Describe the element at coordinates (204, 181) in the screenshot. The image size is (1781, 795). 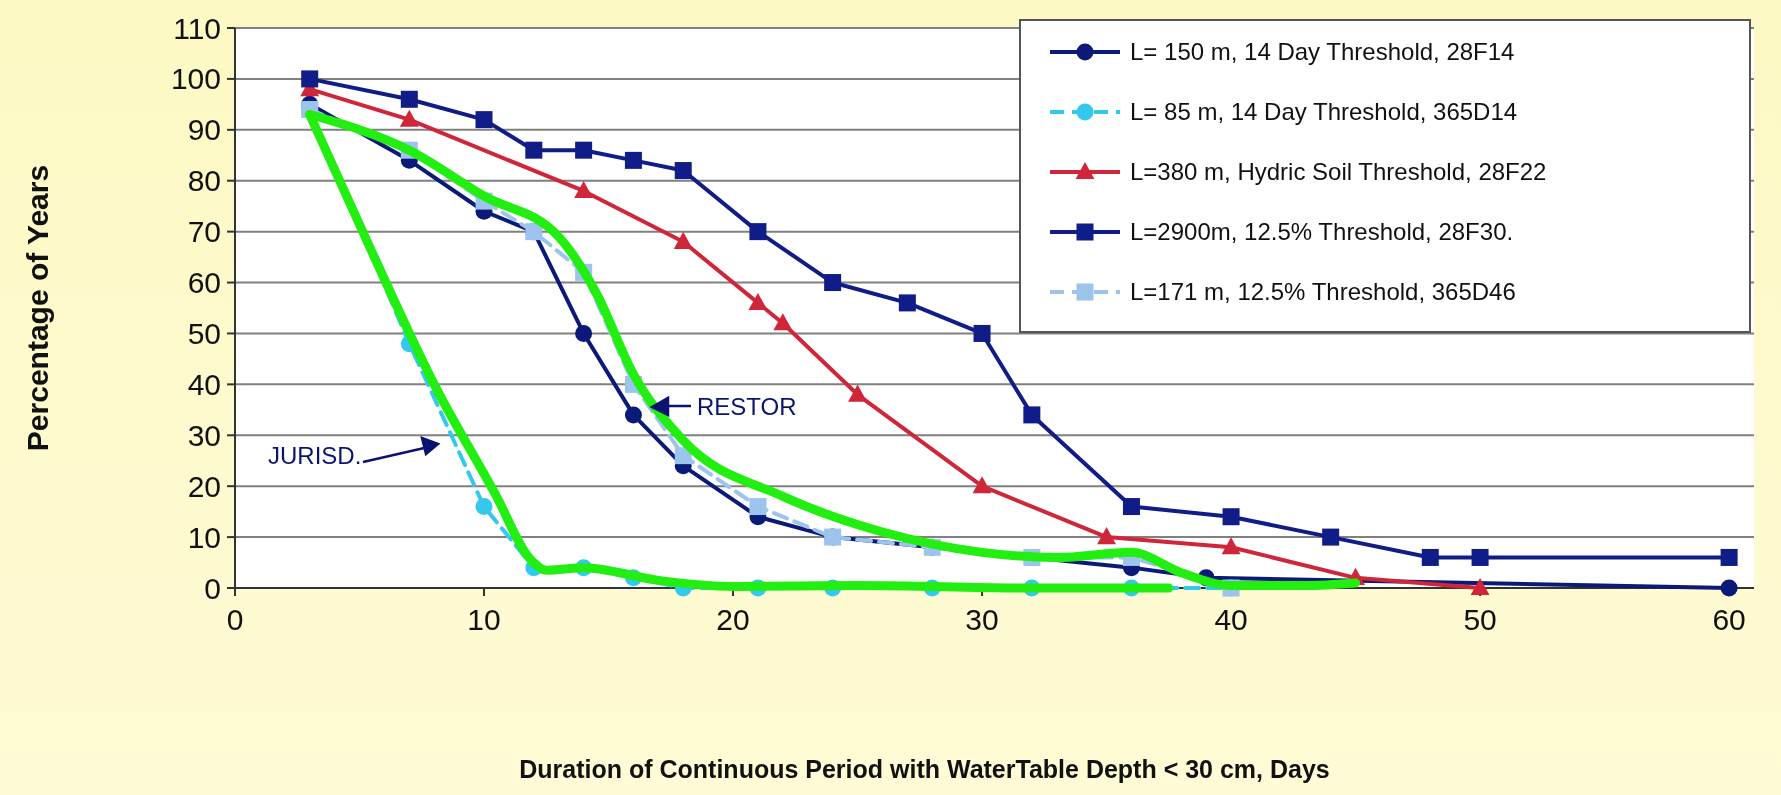
I see `y-tick-label: 80` at that location.